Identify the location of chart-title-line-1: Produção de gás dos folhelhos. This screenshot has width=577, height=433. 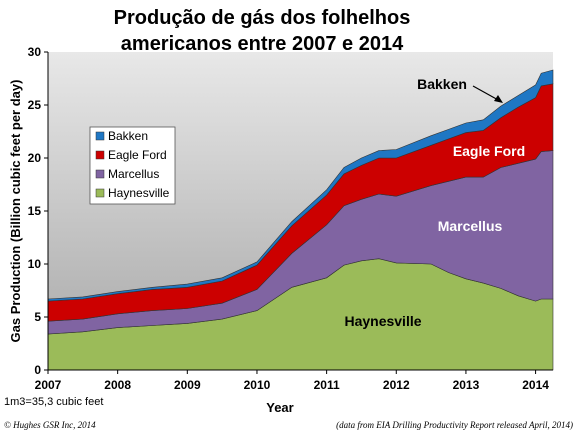
(262, 18).